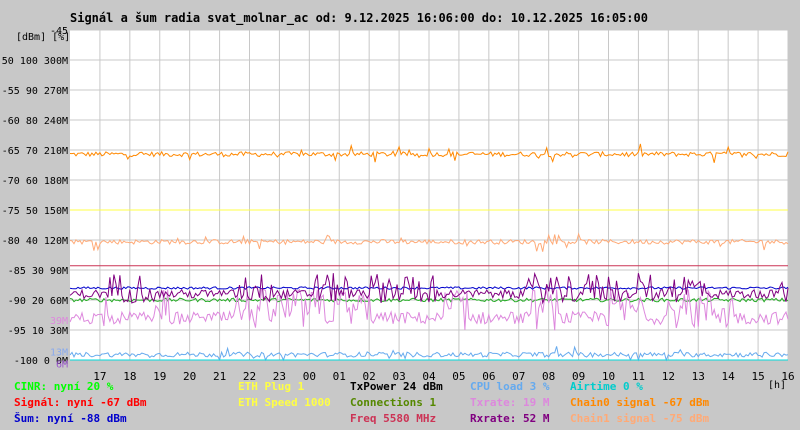  What do you see at coordinates (429, 153) in the screenshot?
I see `series-line-chain0-signal` at bounding box center [429, 153].